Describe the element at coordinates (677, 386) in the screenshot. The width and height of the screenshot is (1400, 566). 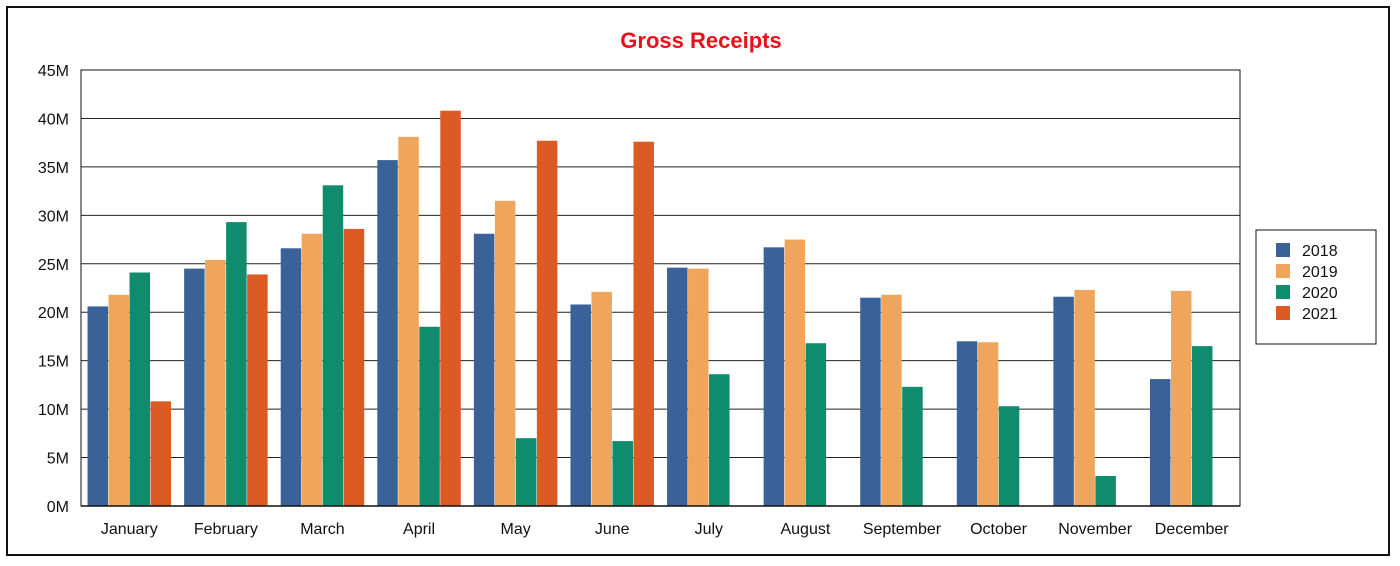
I see `bar-2018-july` at that location.